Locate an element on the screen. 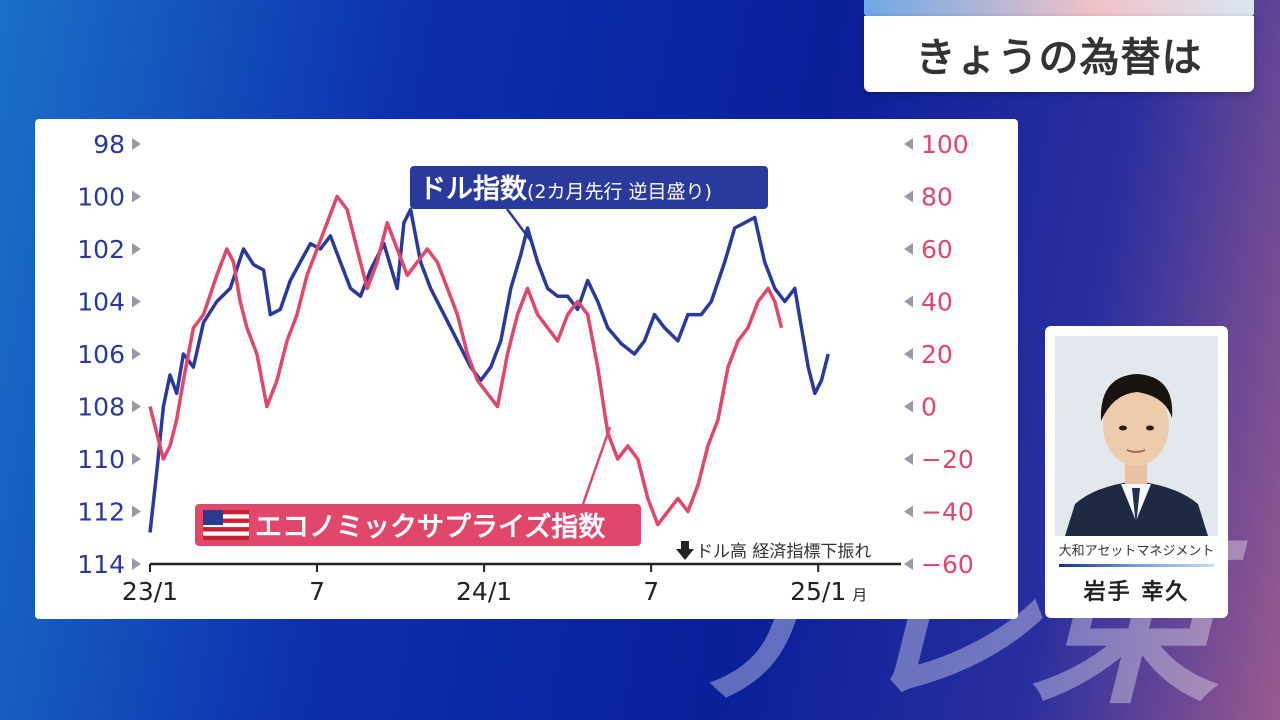 This screenshot has width=1280, height=720. presenter-card: 大和アセットマネジメント 岩手 幸久 is located at coordinates (1136, 472).